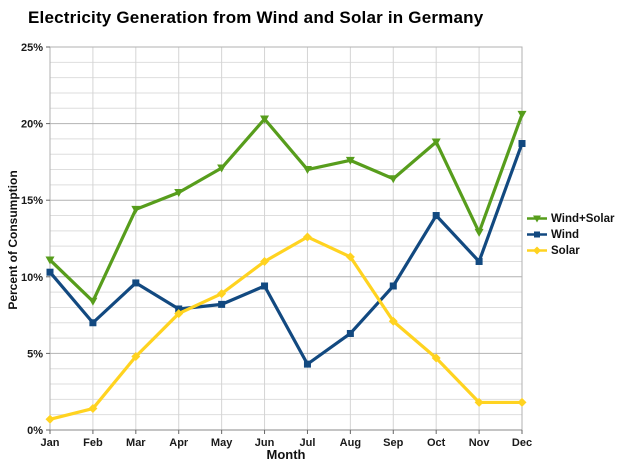 This screenshot has height=467, width=623. I want to click on svg-text: 0%, so click(35, 431).